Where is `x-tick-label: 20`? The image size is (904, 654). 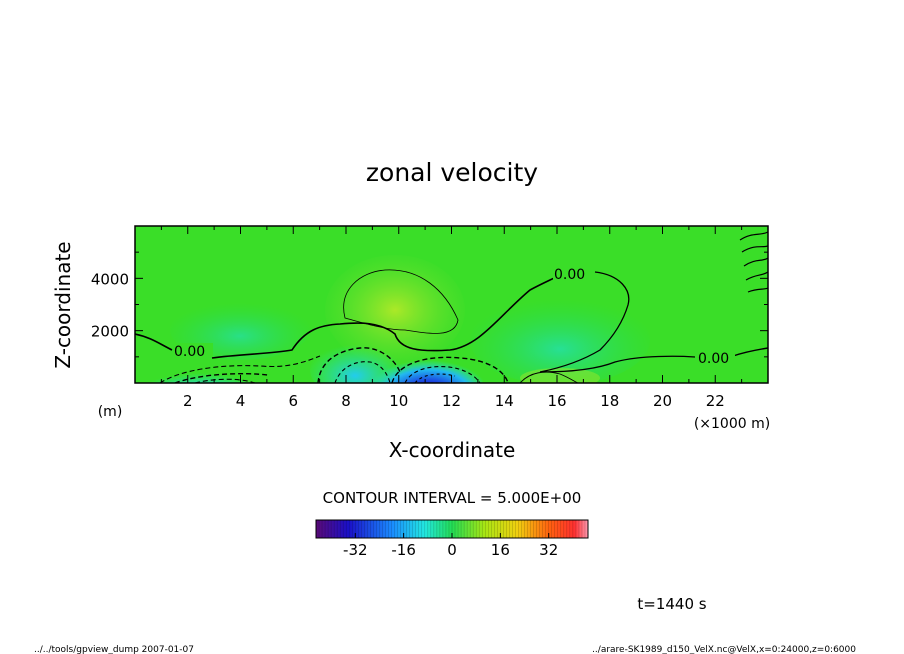 x-tick-label: 20 is located at coordinates (662, 401).